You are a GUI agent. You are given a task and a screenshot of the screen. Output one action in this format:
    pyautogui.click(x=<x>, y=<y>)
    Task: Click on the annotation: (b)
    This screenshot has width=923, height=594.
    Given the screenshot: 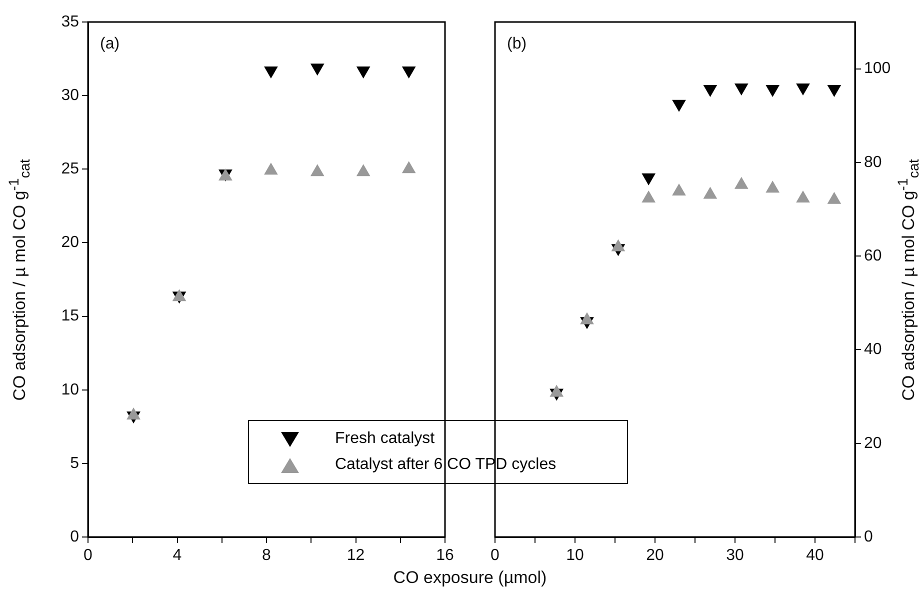 What is the action you would take?
    pyautogui.click(x=517, y=43)
    